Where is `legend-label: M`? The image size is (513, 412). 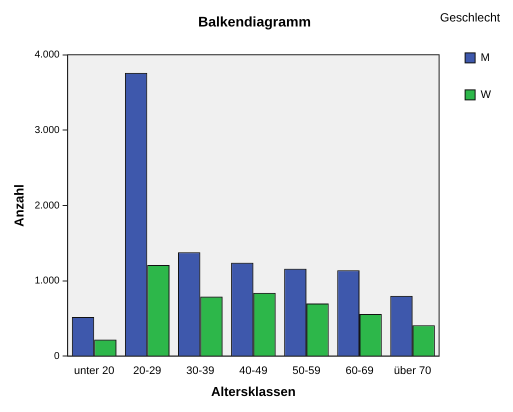
legend-label: M is located at coordinates (485, 58).